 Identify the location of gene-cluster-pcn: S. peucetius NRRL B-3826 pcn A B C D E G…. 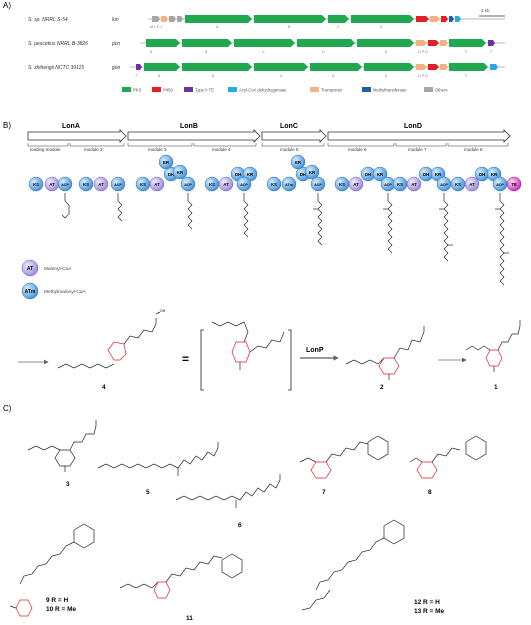
(266, 46).